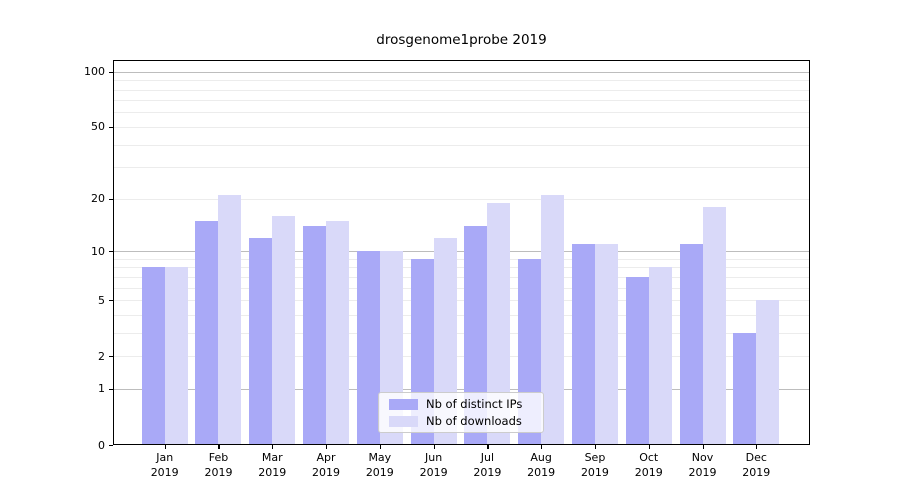 The height and width of the screenshot is (500, 900). I want to click on bar-downloads-jan, so click(176, 356).